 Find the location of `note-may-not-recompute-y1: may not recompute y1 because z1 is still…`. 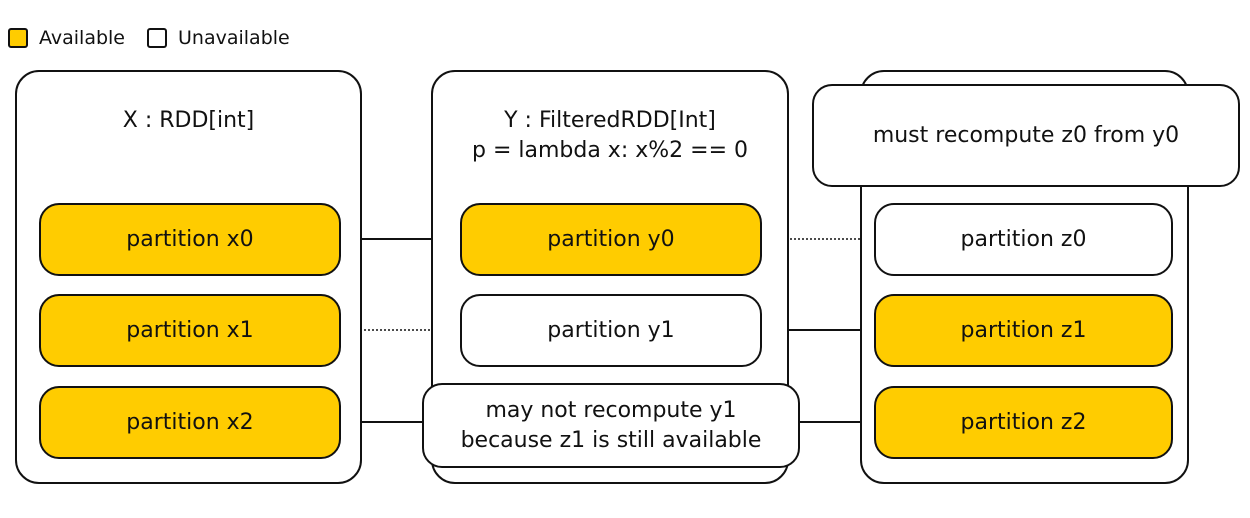

note-may-not-recompute-y1: may not recompute y1 because z1 is still… is located at coordinates (611, 425).